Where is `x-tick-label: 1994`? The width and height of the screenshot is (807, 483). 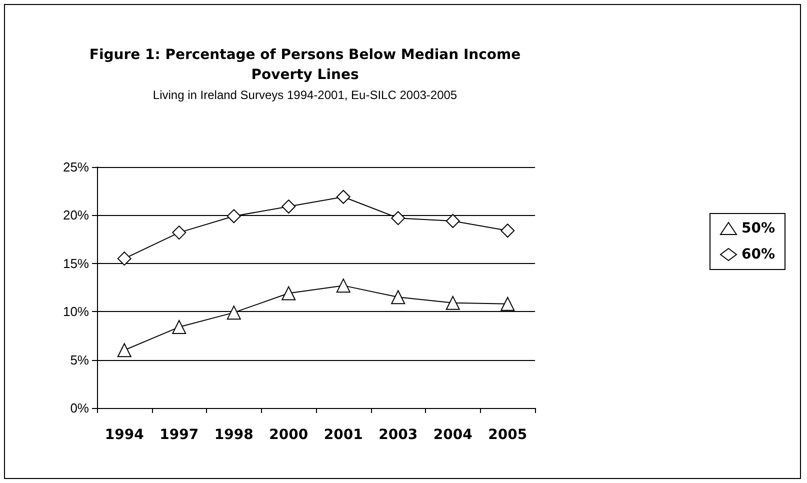 x-tick-label: 1994 is located at coordinates (124, 435).